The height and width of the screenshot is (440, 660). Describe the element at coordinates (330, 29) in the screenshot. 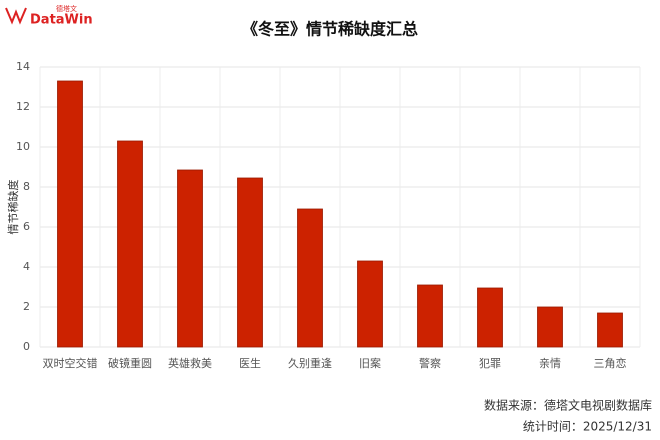

I see `chart-title: 《冬至》情节稀缺度汇总` at that location.